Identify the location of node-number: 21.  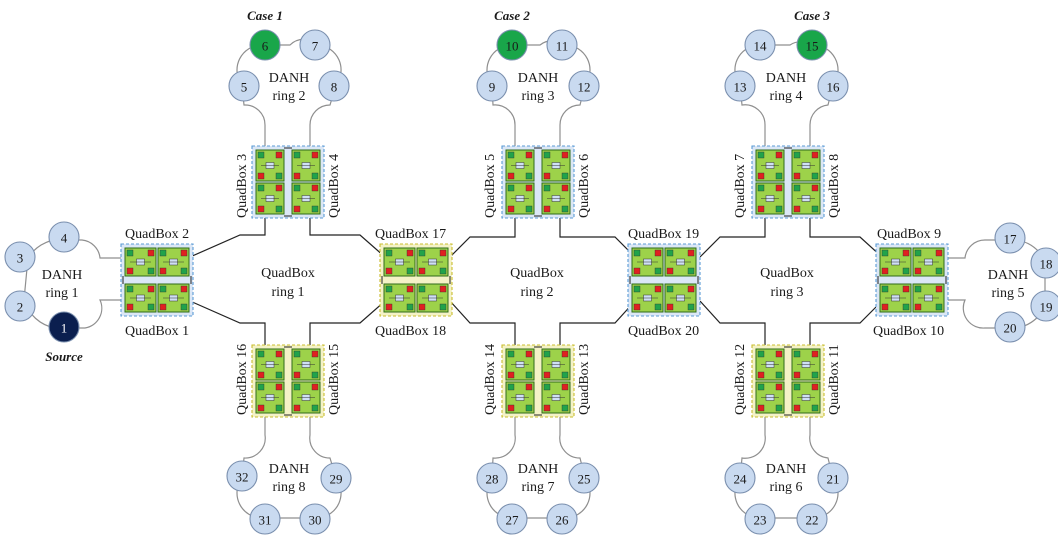
(833, 479).